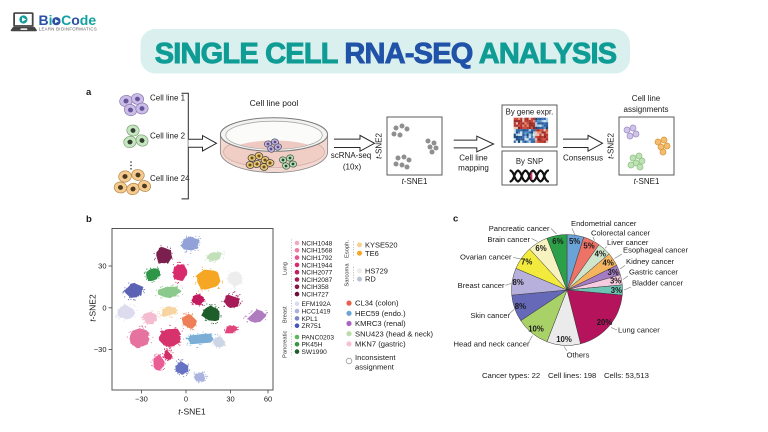 This screenshot has width=768, height=432. Describe the element at coordinates (583, 158) in the screenshot. I see `svg-text: Consensus` at that location.